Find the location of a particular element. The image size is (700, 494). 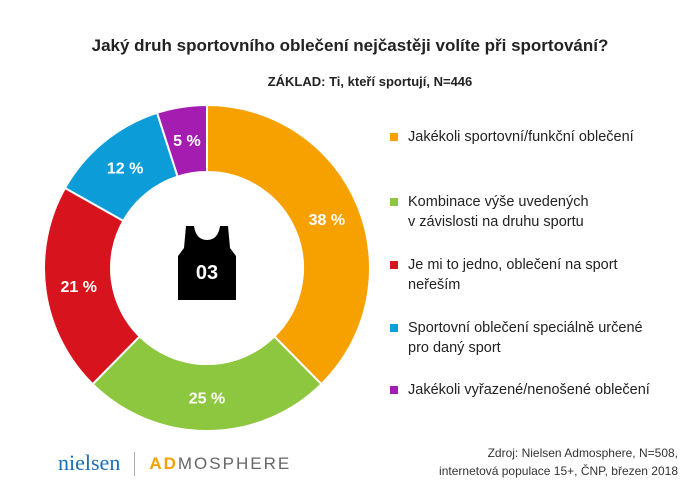

legend-item: Jakékoli sportovní/funkční oblečení is located at coordinates (545, 137).